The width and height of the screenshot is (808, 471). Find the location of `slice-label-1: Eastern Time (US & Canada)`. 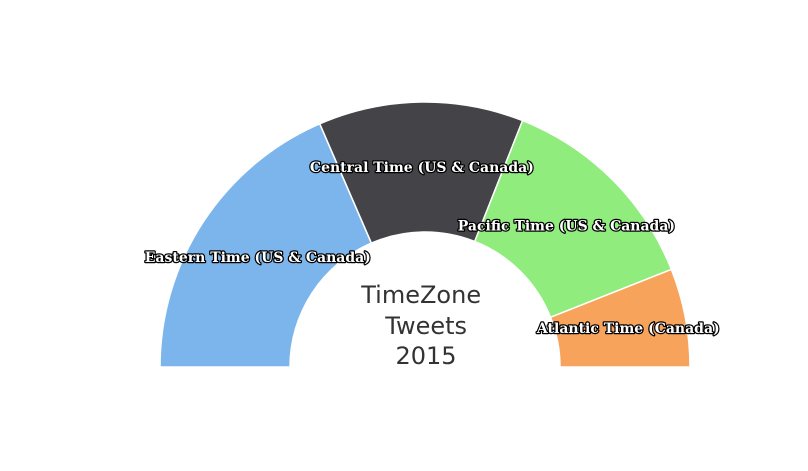

slice-label-1: Eastern Time (US & Canada) is located at coordinates (258, 258).